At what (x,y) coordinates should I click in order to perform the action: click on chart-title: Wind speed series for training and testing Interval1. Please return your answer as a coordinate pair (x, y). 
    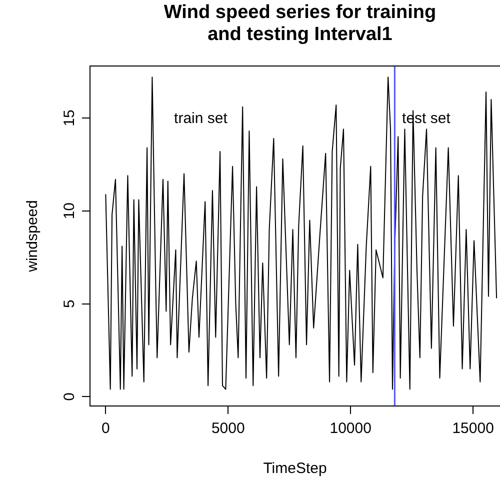
    Looking at the image, I should click on (300, 24).